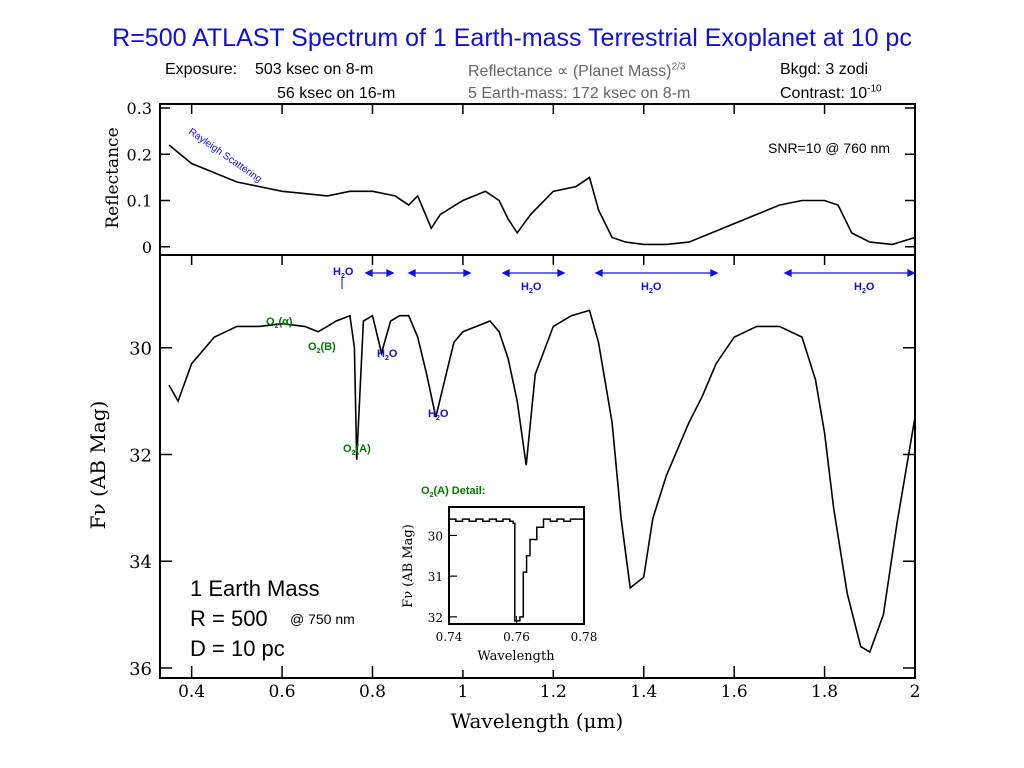  I want to click on o2-a-detail-label: O2(A) Detail:, so click(453, 492).